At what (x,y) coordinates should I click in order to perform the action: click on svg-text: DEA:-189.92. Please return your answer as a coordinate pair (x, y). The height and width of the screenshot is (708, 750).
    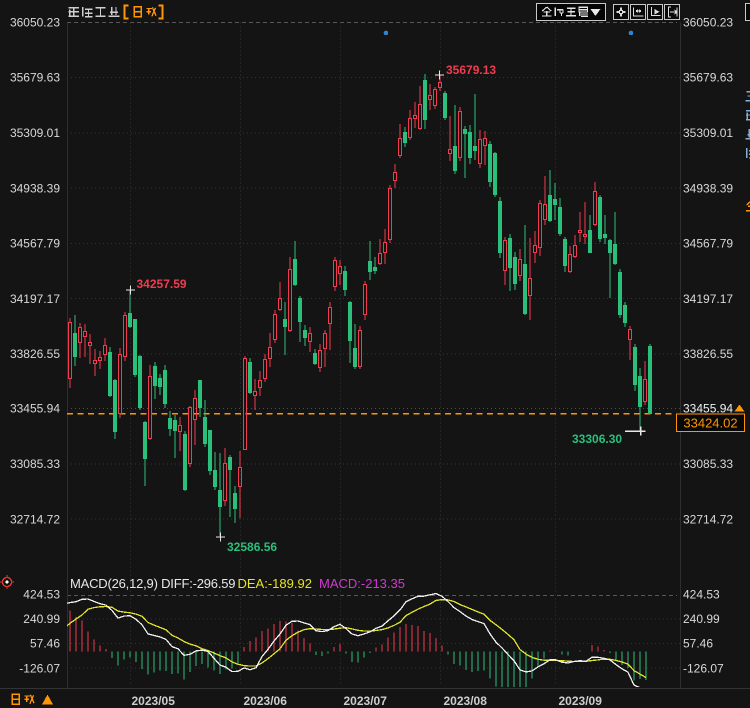
    Looking at the image, I should click on (275, 583).